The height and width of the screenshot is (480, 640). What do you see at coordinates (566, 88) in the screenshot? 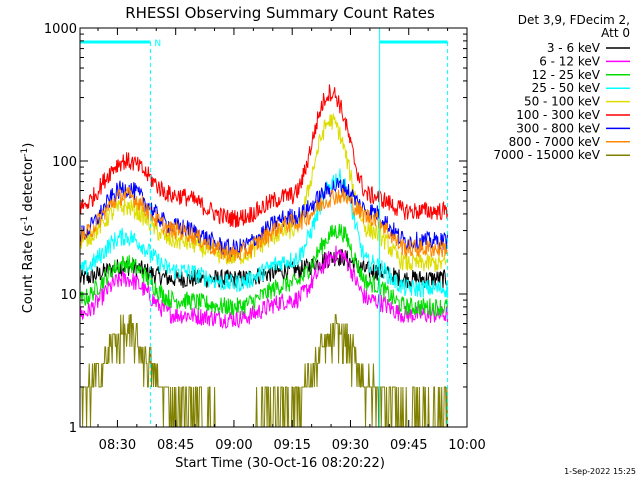
I see `legend-entry-label: 25 - 50 keV` at bounding box center [566, 88].